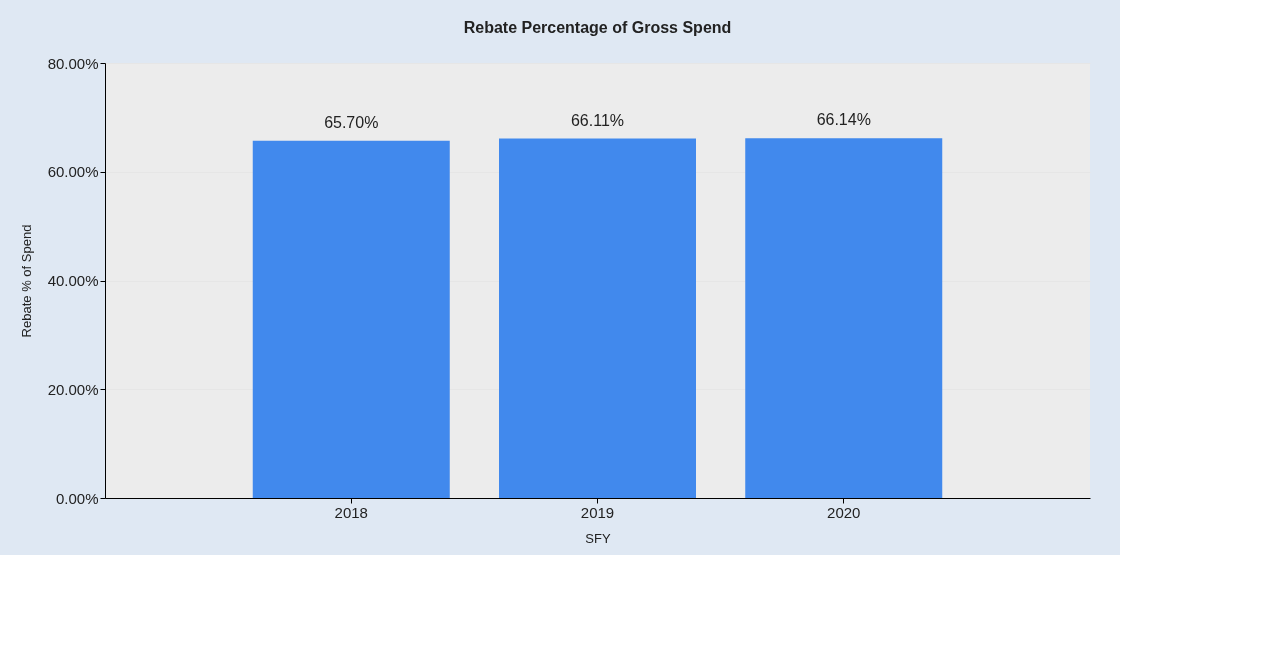  I want to click on y-tick-label: 80.00%, so click(73, 63).